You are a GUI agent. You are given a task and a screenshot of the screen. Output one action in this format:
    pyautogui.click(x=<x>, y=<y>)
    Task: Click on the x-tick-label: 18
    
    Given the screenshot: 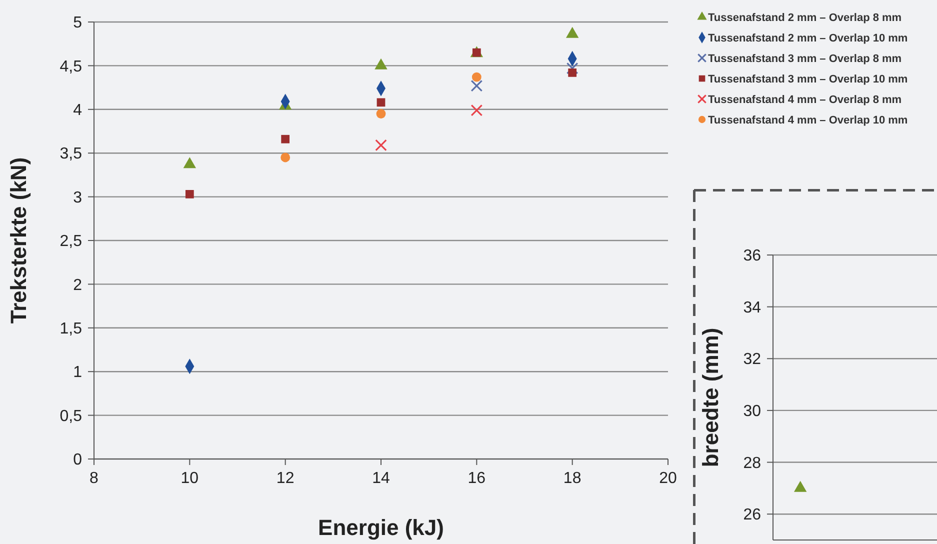 What is the action you would take?
    pyautogui.click(x=572, y=478)
    